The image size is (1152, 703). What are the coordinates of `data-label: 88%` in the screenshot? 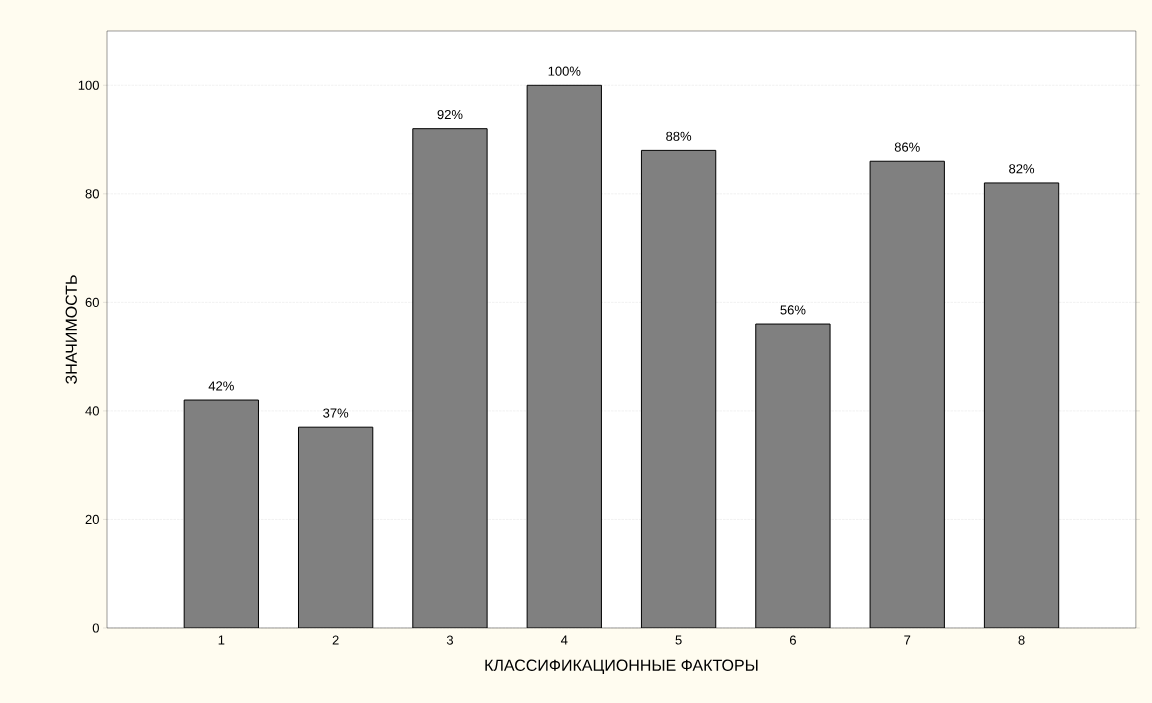 It's located at (679, 136).